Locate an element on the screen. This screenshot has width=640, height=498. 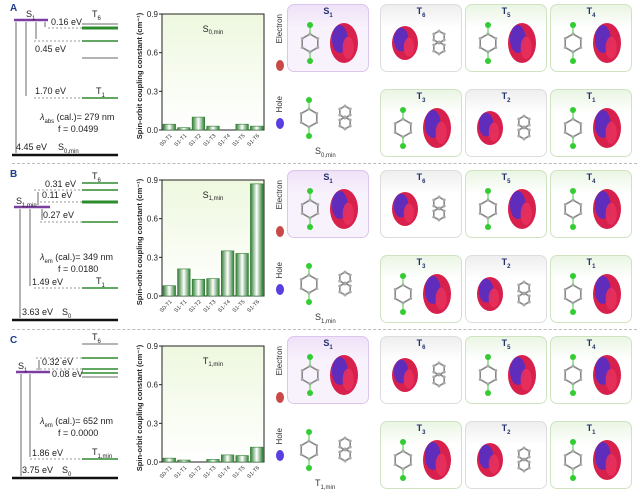
orbital-card-t2: T2 is located at coordinates (506, 289).